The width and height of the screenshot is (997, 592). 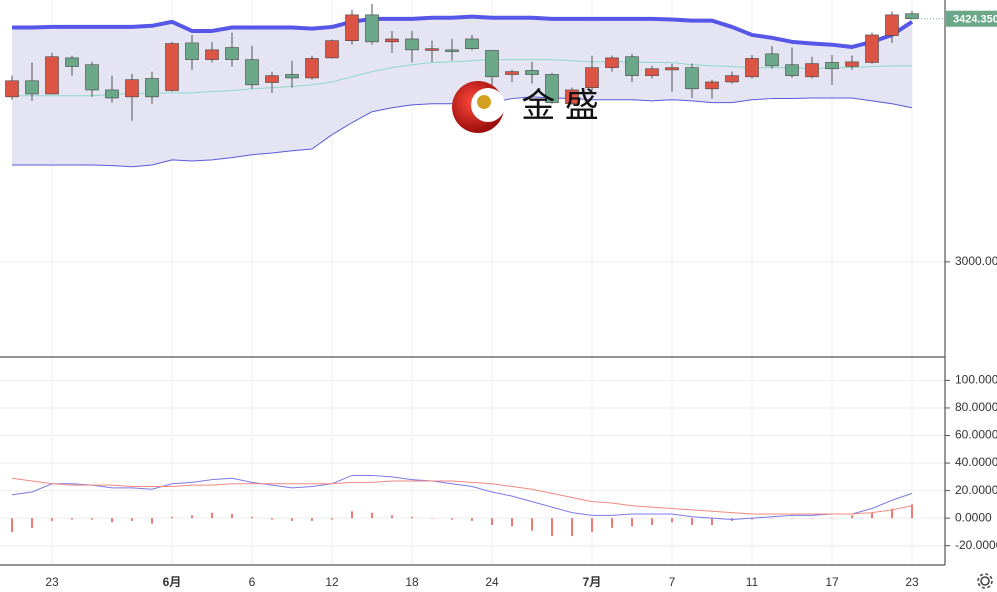 I want to click on y-tick-label: 80.0000, so click(x=976, y=407).